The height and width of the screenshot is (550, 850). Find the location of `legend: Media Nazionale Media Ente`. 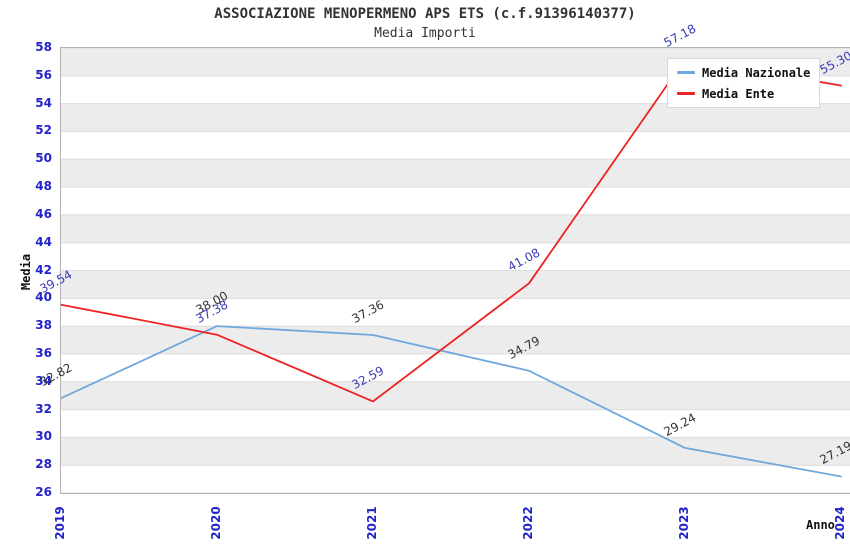

legend: Media Nazionale Media Ente is located at coordinates (744, 83).